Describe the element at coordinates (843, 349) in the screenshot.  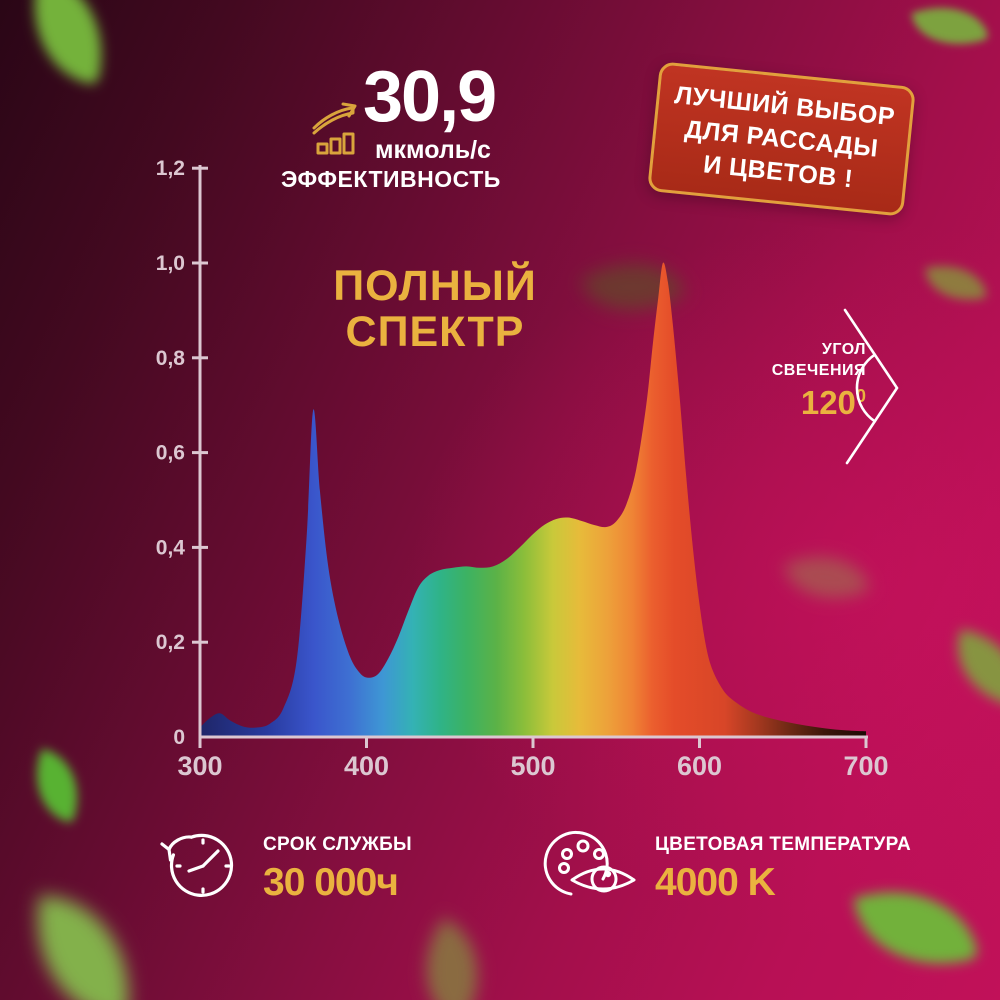
I see `beam-angle-label-line1: УГОЛ` at that location.